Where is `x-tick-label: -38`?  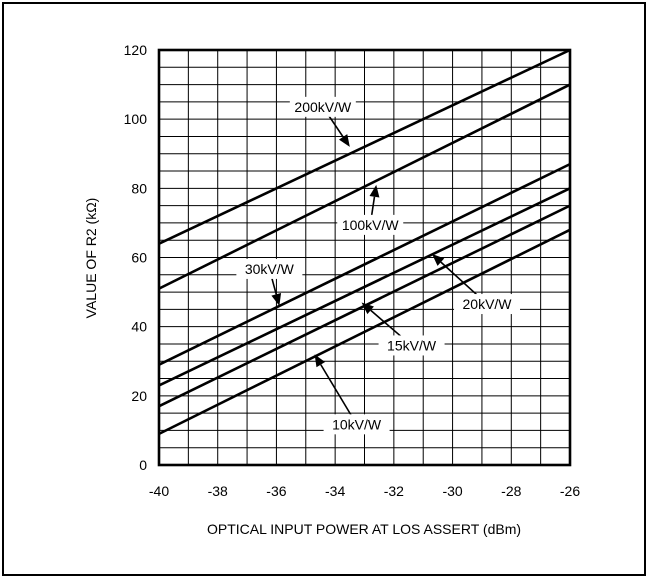 x-tick-label: -38 is located at coordinates (218, 491).